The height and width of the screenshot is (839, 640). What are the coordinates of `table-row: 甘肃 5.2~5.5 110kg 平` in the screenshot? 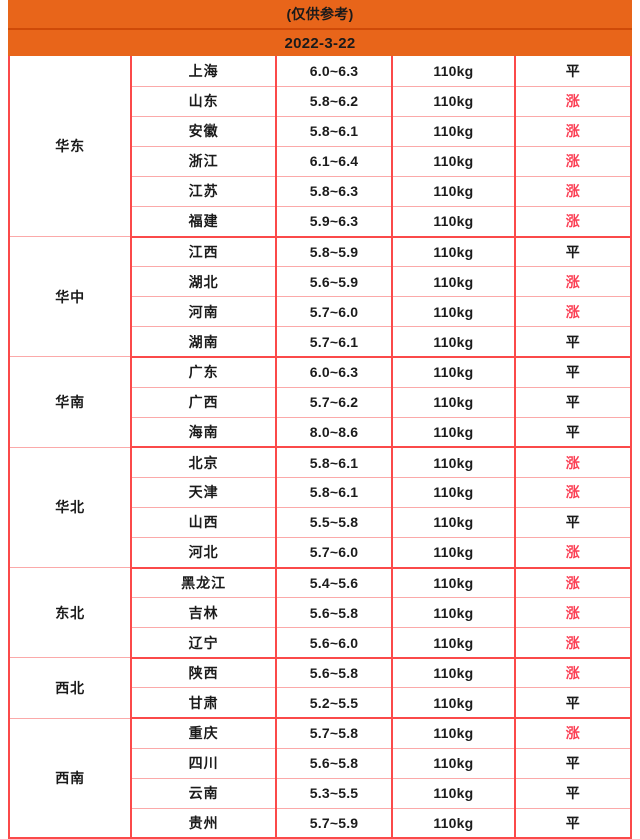 It's located at (320, 703).